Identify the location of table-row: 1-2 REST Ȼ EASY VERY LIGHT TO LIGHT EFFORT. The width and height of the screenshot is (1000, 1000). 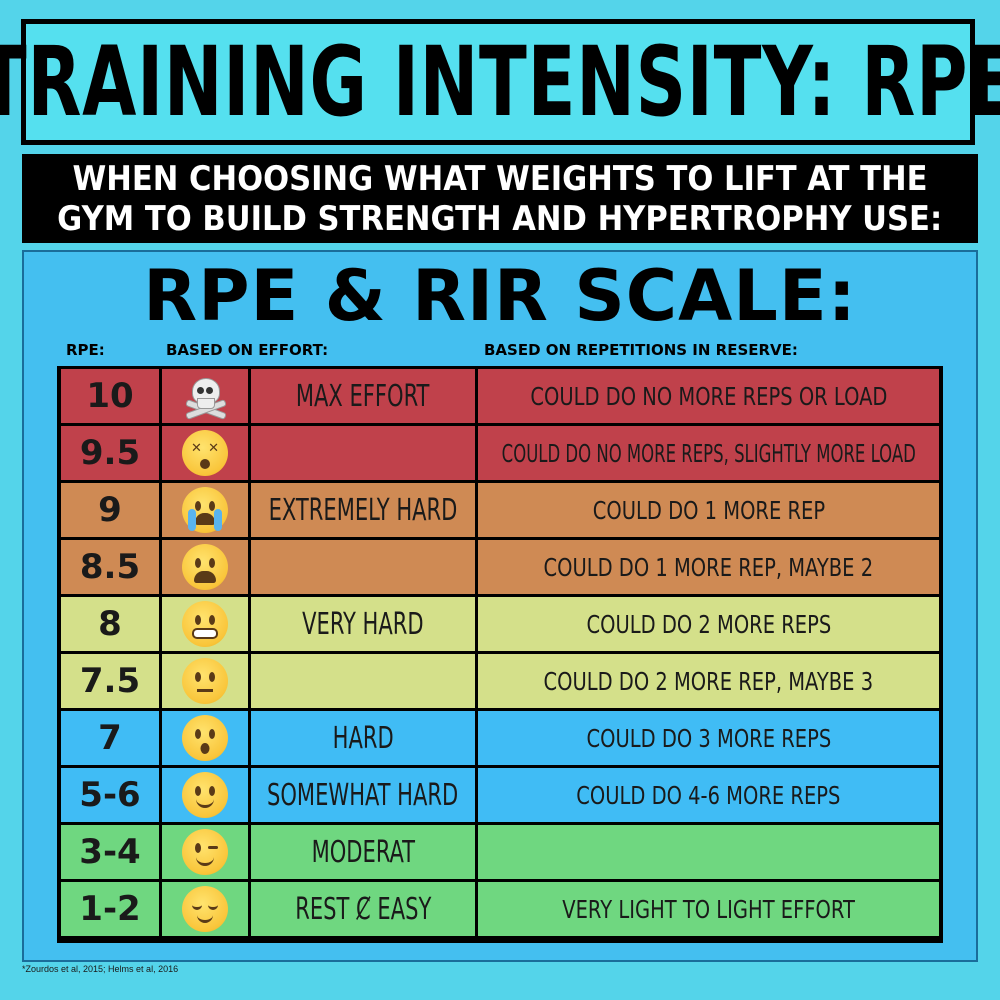
(500, 907).